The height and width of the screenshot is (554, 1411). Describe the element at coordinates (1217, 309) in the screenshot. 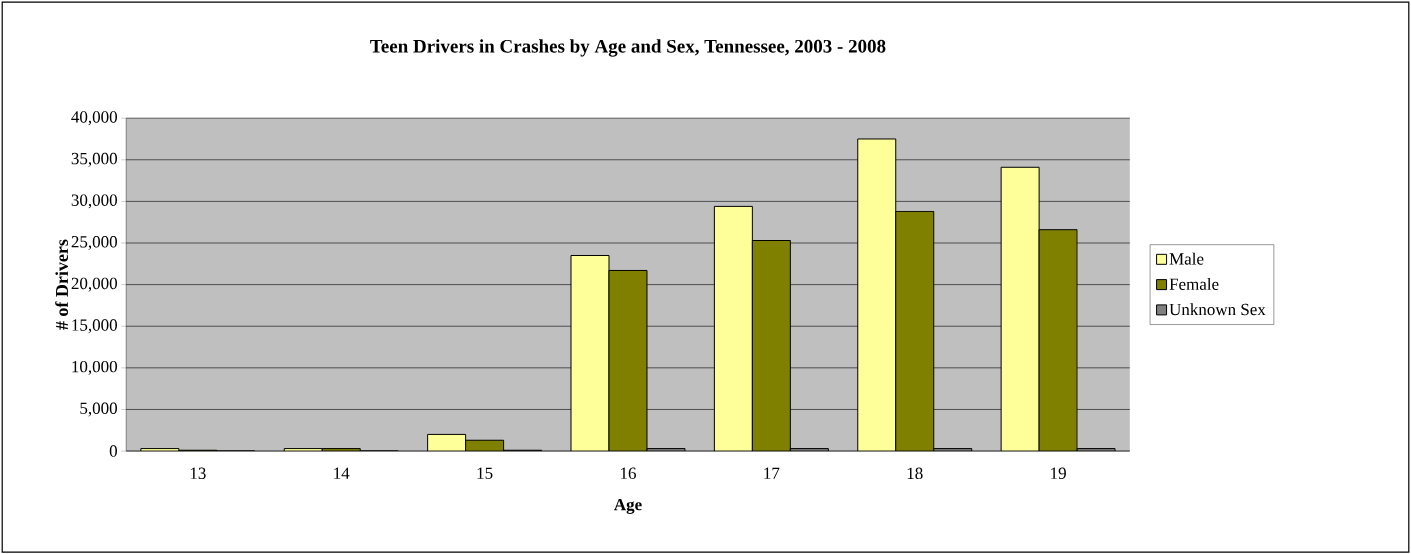

I see `legend-label: Unknown Sex` at that location.